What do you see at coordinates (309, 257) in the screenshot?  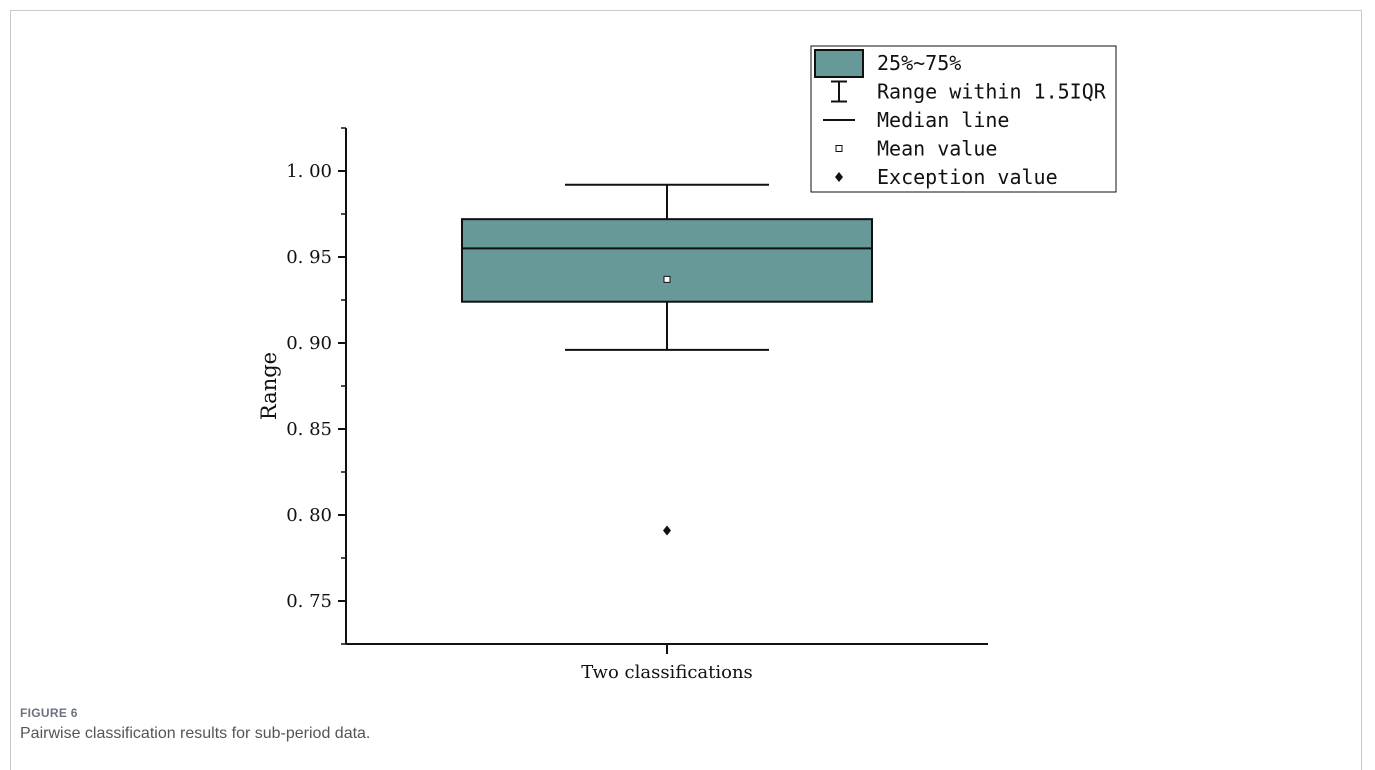 I see `y-tick-label: 0. 95` at bounding box center [309, 257].